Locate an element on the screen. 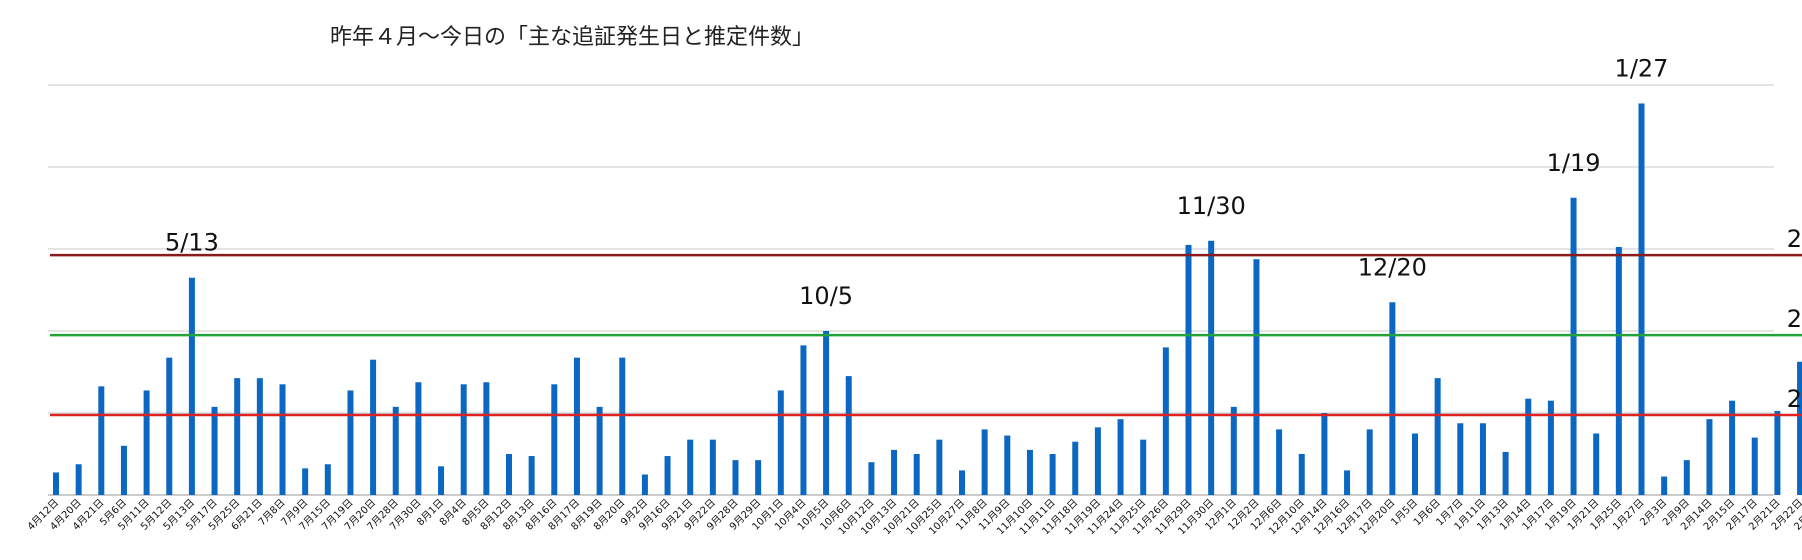 This screenshot has height=560, width=1802. bar-7月19日 is located at coordinates (350, 442).